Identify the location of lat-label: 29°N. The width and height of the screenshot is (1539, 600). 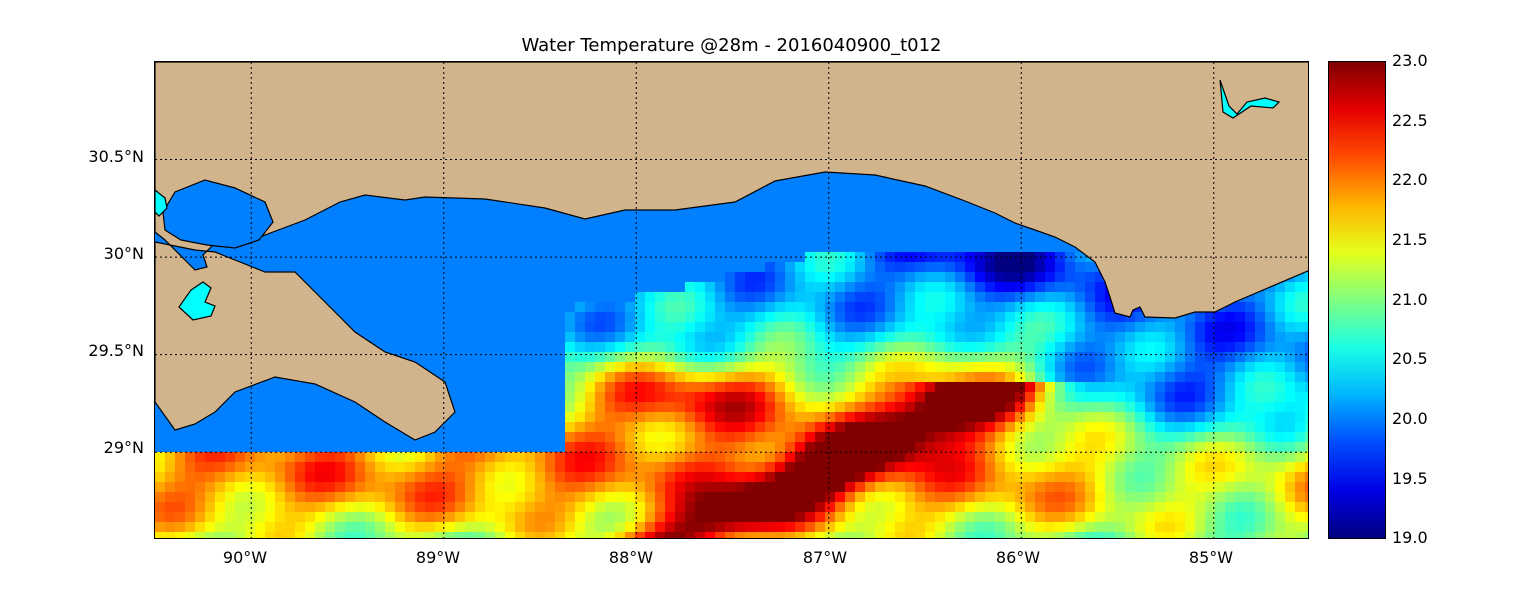
(123, 447).